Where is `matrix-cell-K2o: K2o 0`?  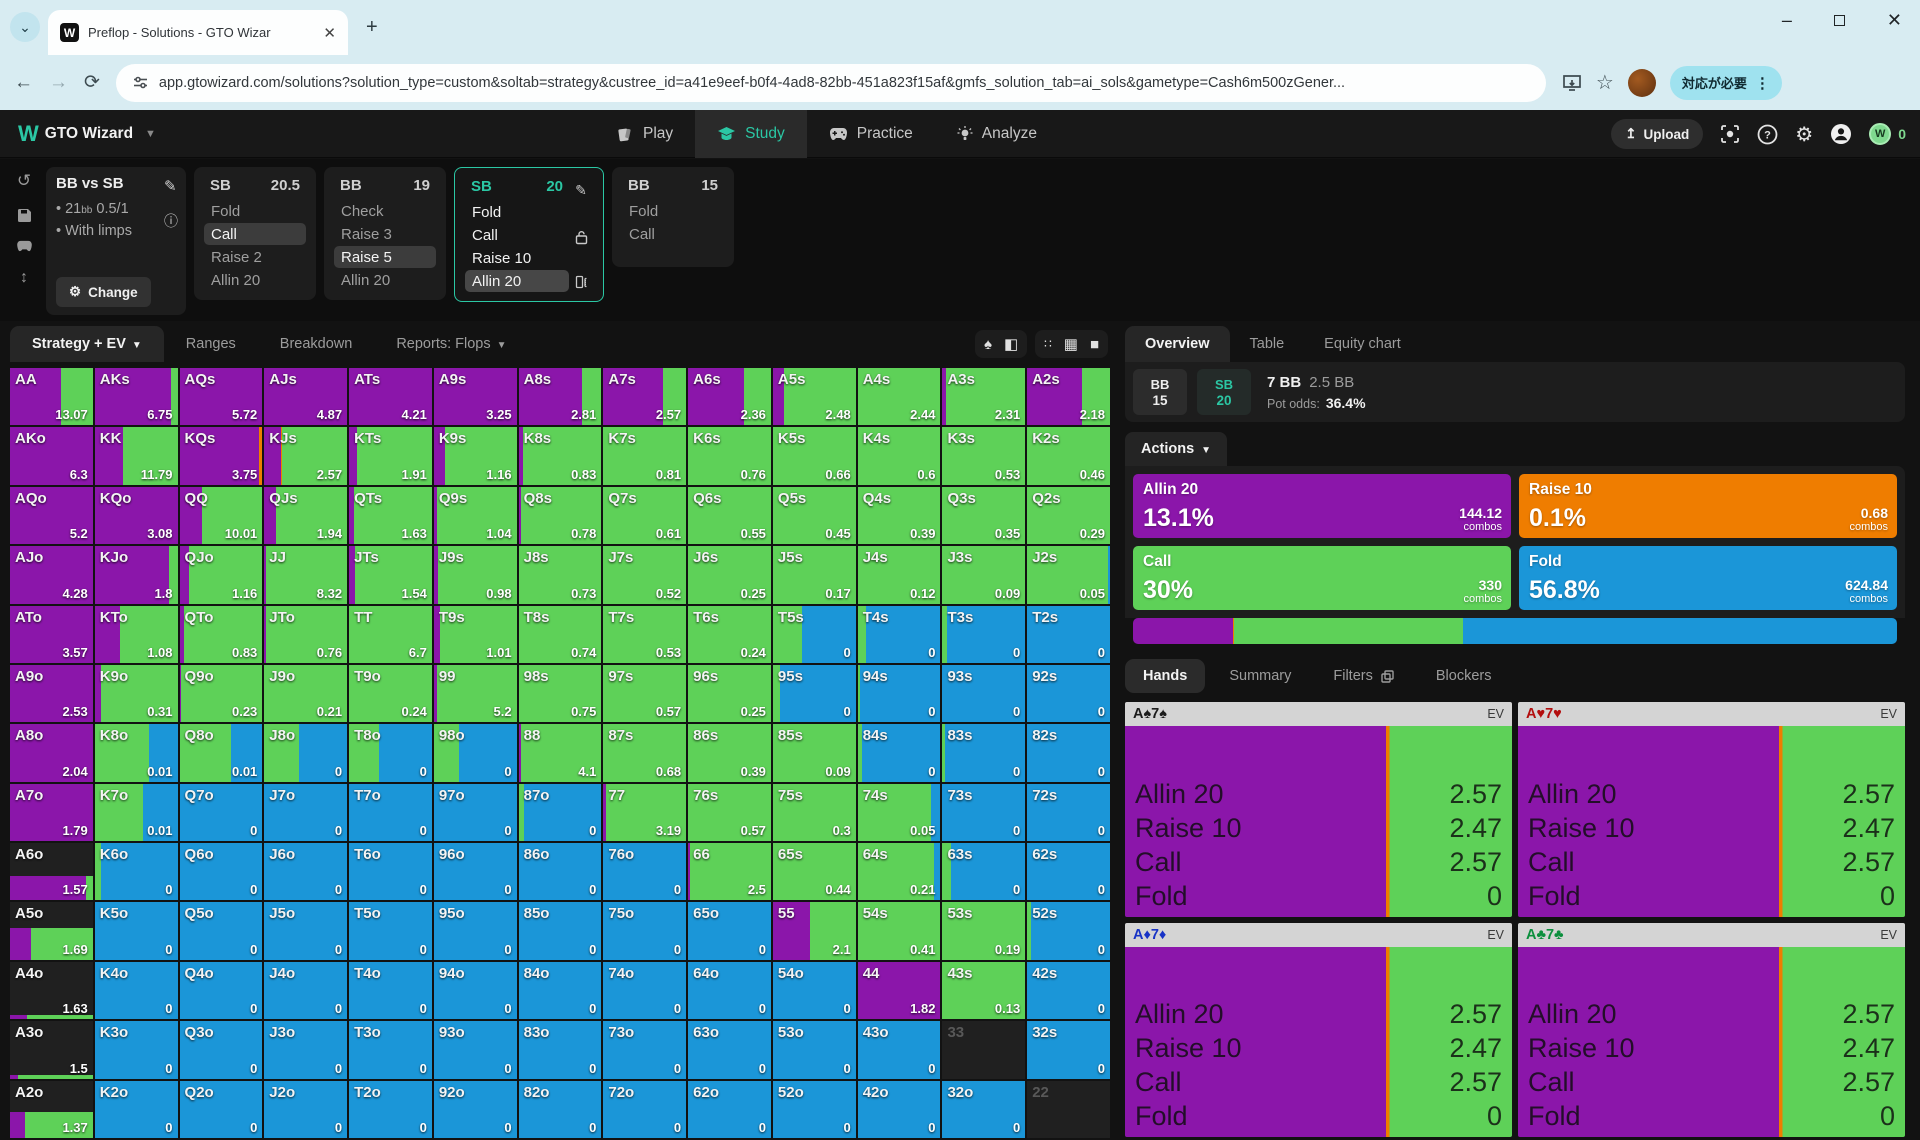 matrix-cell-K2o: K2o 0 is located at coordinates (136, 1109).